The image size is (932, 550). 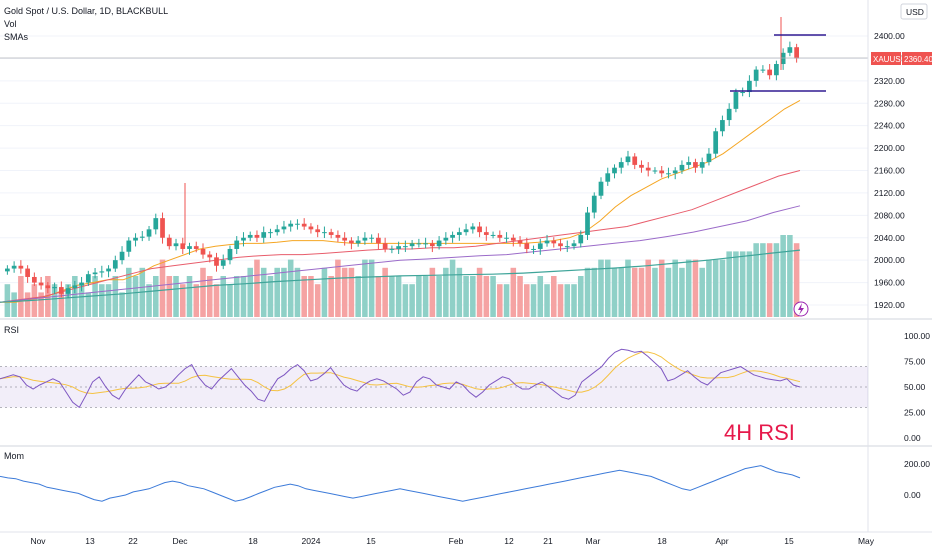 What do you see at coordinates (402, 276) in the screenshot?
I see `volume-bars` at bounding box center [402, 276].